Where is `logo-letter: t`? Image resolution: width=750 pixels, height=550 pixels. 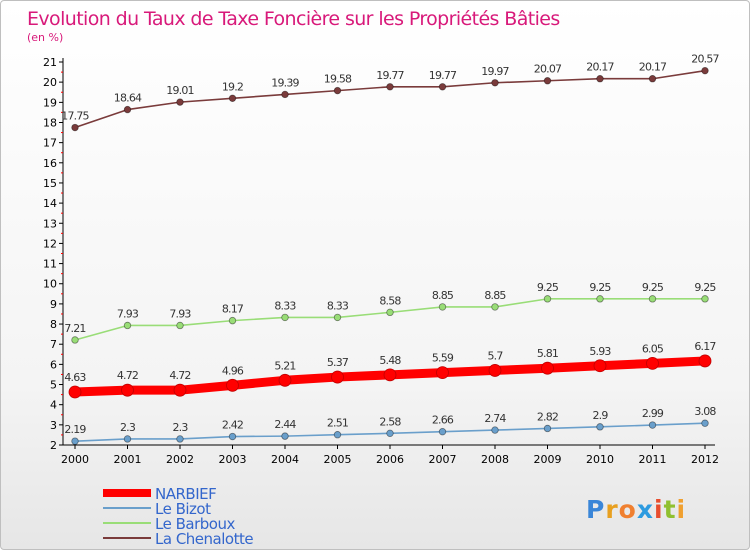 logo-letter: t is located at coordinates (670, 509).